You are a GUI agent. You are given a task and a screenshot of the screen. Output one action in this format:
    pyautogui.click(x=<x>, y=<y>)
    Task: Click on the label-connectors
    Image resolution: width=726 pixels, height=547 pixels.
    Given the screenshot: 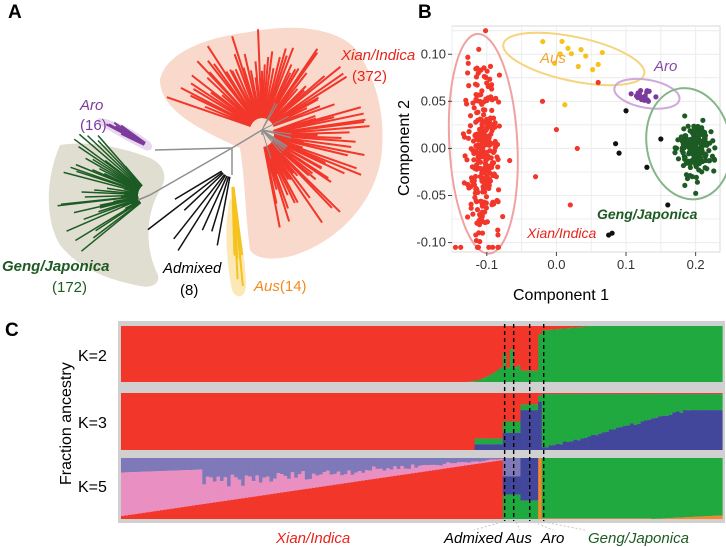 What is the action you would take?
    pyautogui.click(x=529, y=526)
    